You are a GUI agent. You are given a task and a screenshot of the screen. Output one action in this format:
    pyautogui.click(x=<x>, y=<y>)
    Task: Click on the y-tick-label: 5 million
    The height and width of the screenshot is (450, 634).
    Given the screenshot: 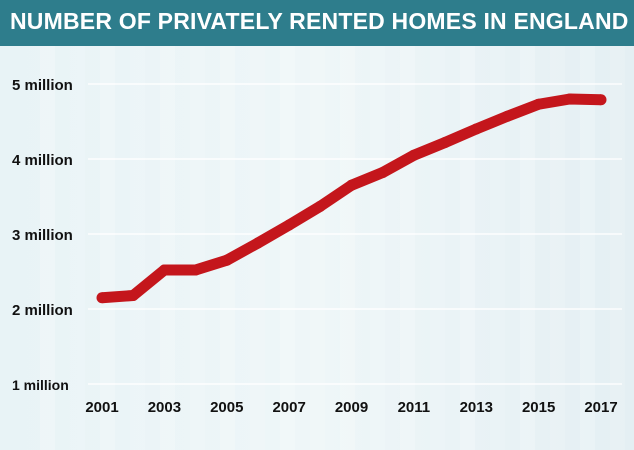 What is the action you would take?
    pyautogui.click(x=42, y=85)
    